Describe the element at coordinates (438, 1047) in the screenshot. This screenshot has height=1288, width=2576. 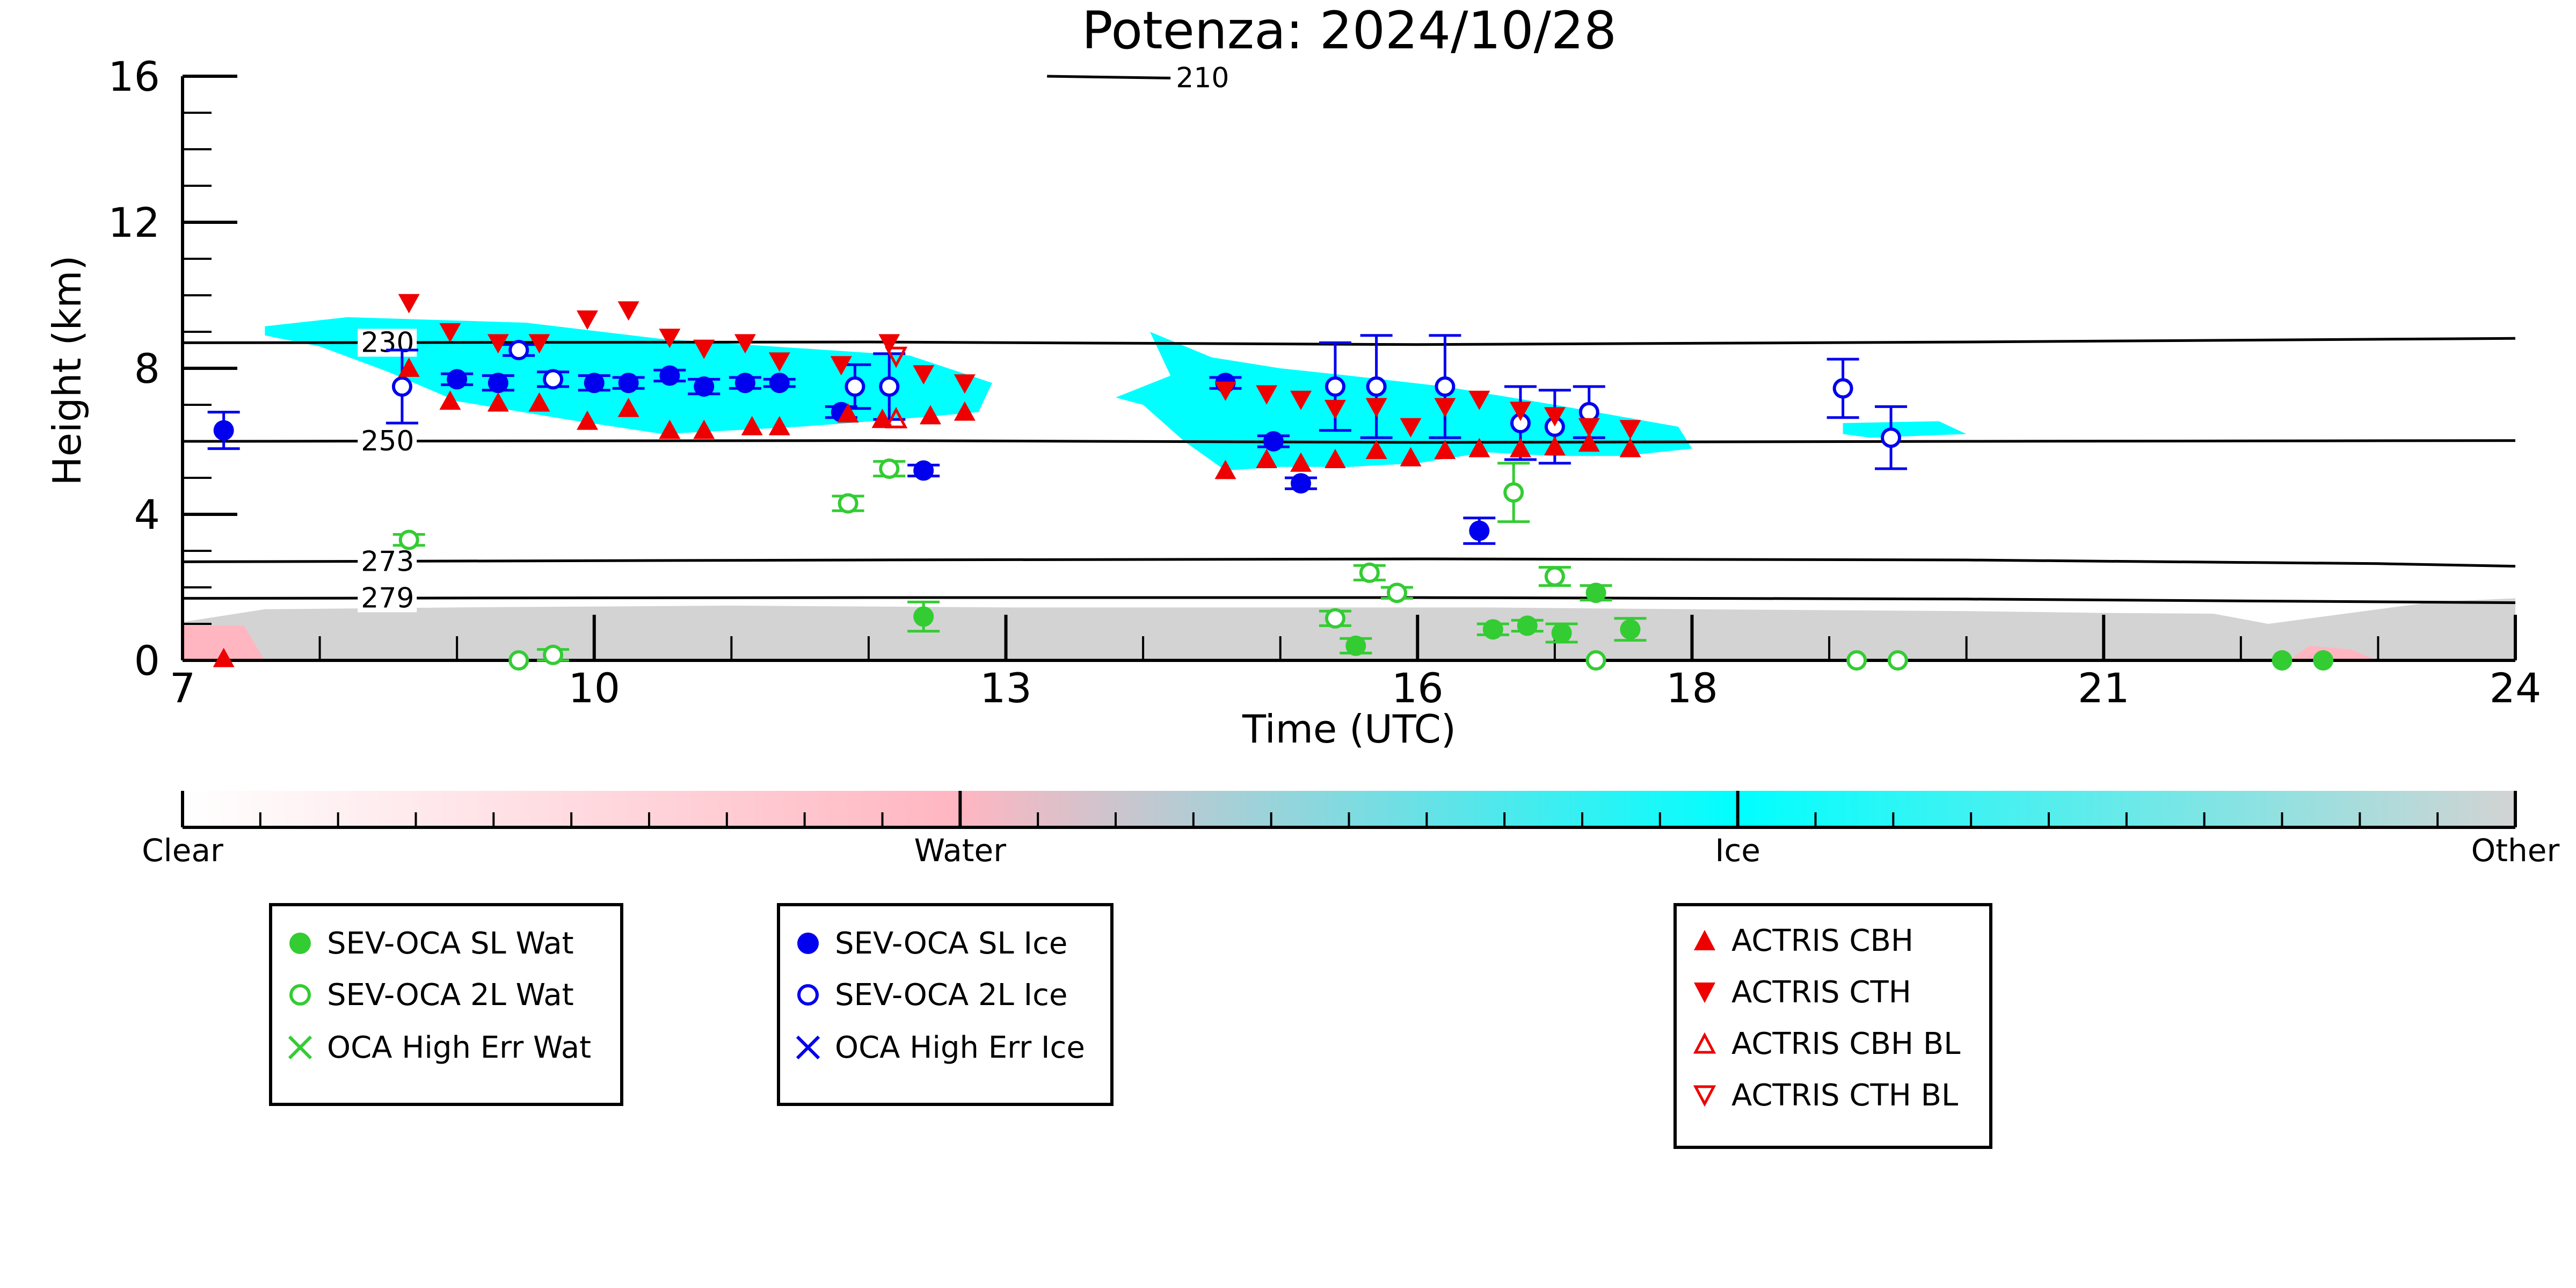
I see `legend-entry: OCA High Err Wat` at that location.